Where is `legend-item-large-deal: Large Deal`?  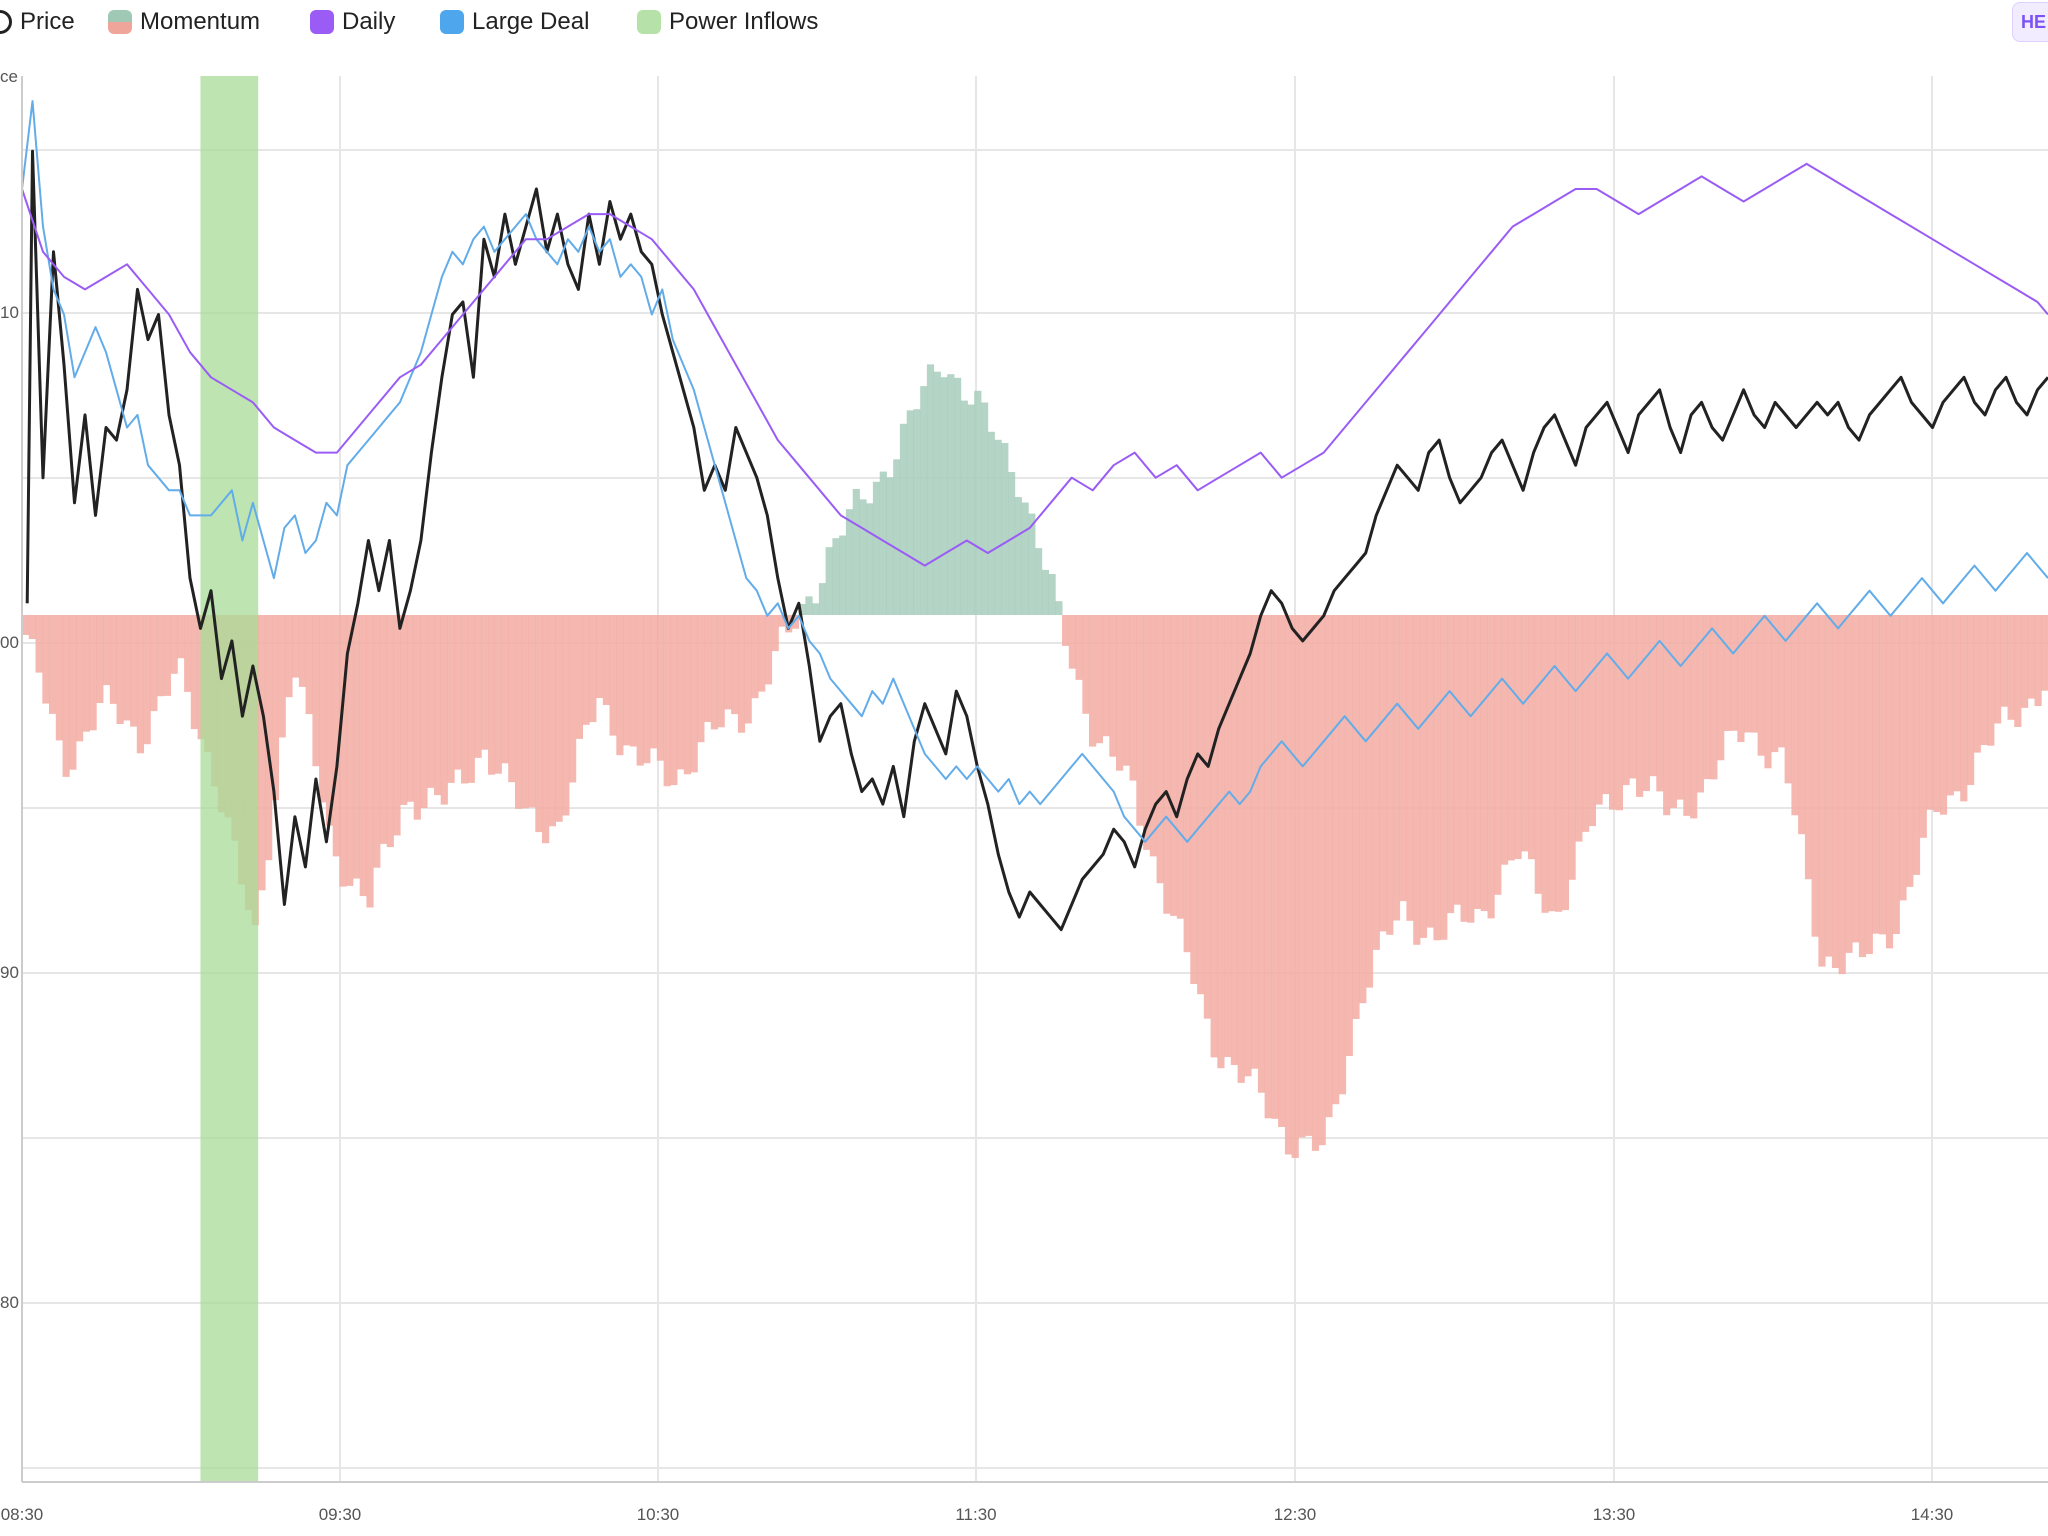
legend-item-large-deal: Large Deal is located at coordinates (514, 22).